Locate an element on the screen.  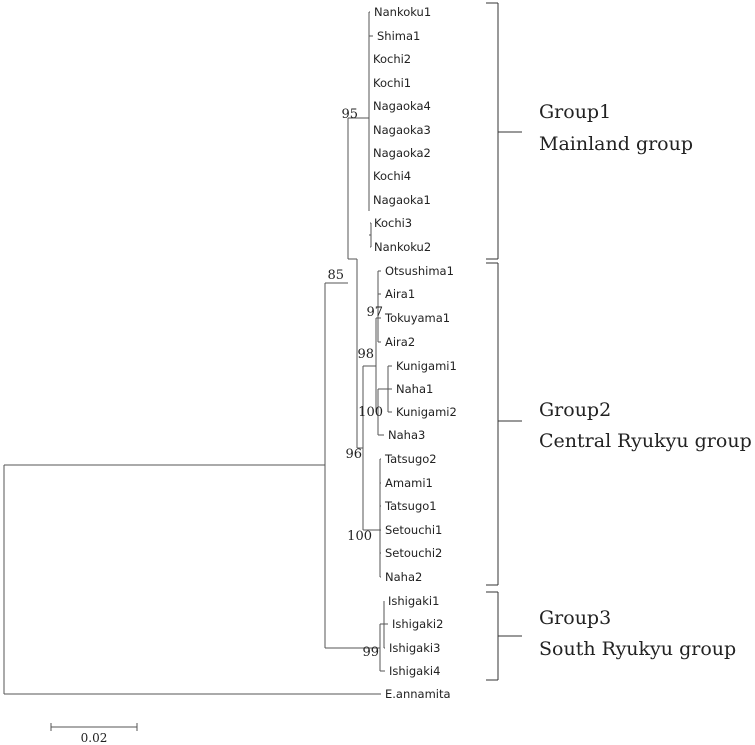
taxon-label: Naha2 is located at coordinates (403, 577).